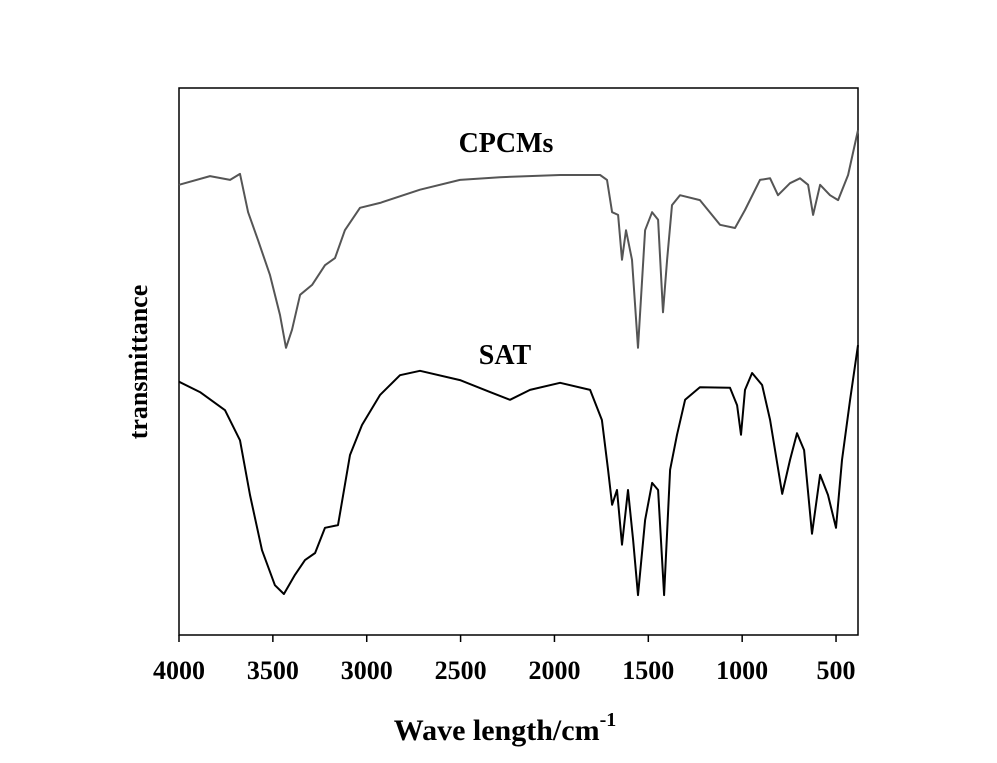 This screenshot has height=763, width=997. I want to click on x-tick-label: 3000, so click(367, 670).